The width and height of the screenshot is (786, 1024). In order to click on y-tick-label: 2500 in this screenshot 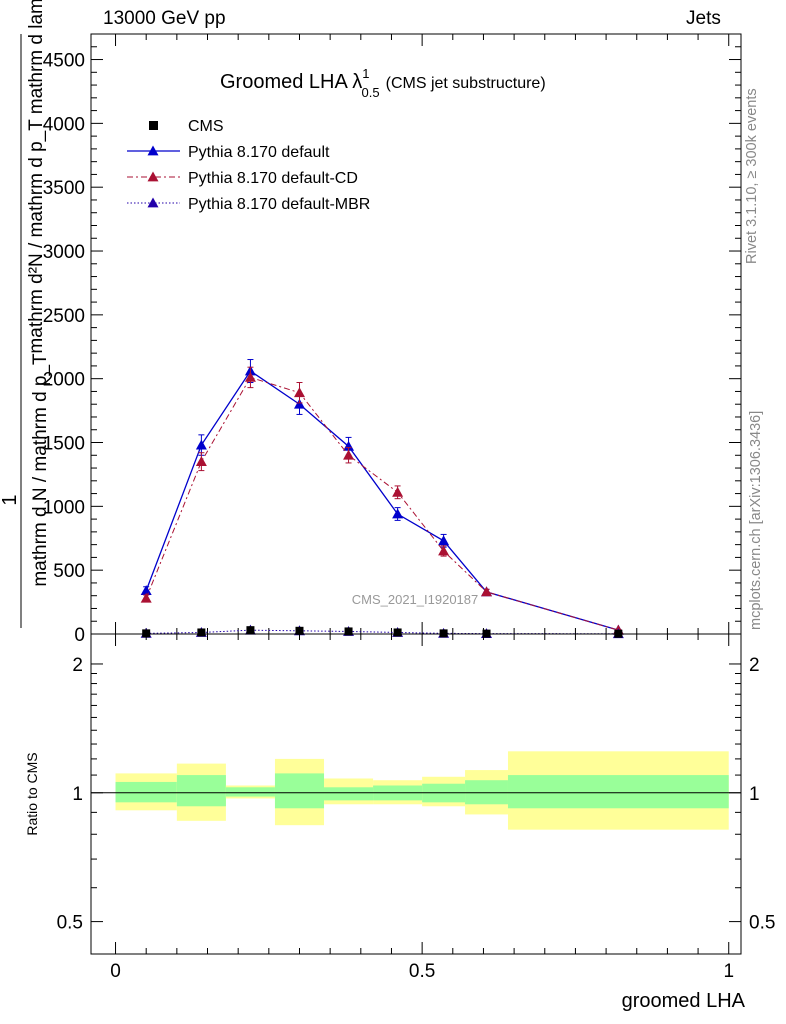, I will do `click(64, 316)`.